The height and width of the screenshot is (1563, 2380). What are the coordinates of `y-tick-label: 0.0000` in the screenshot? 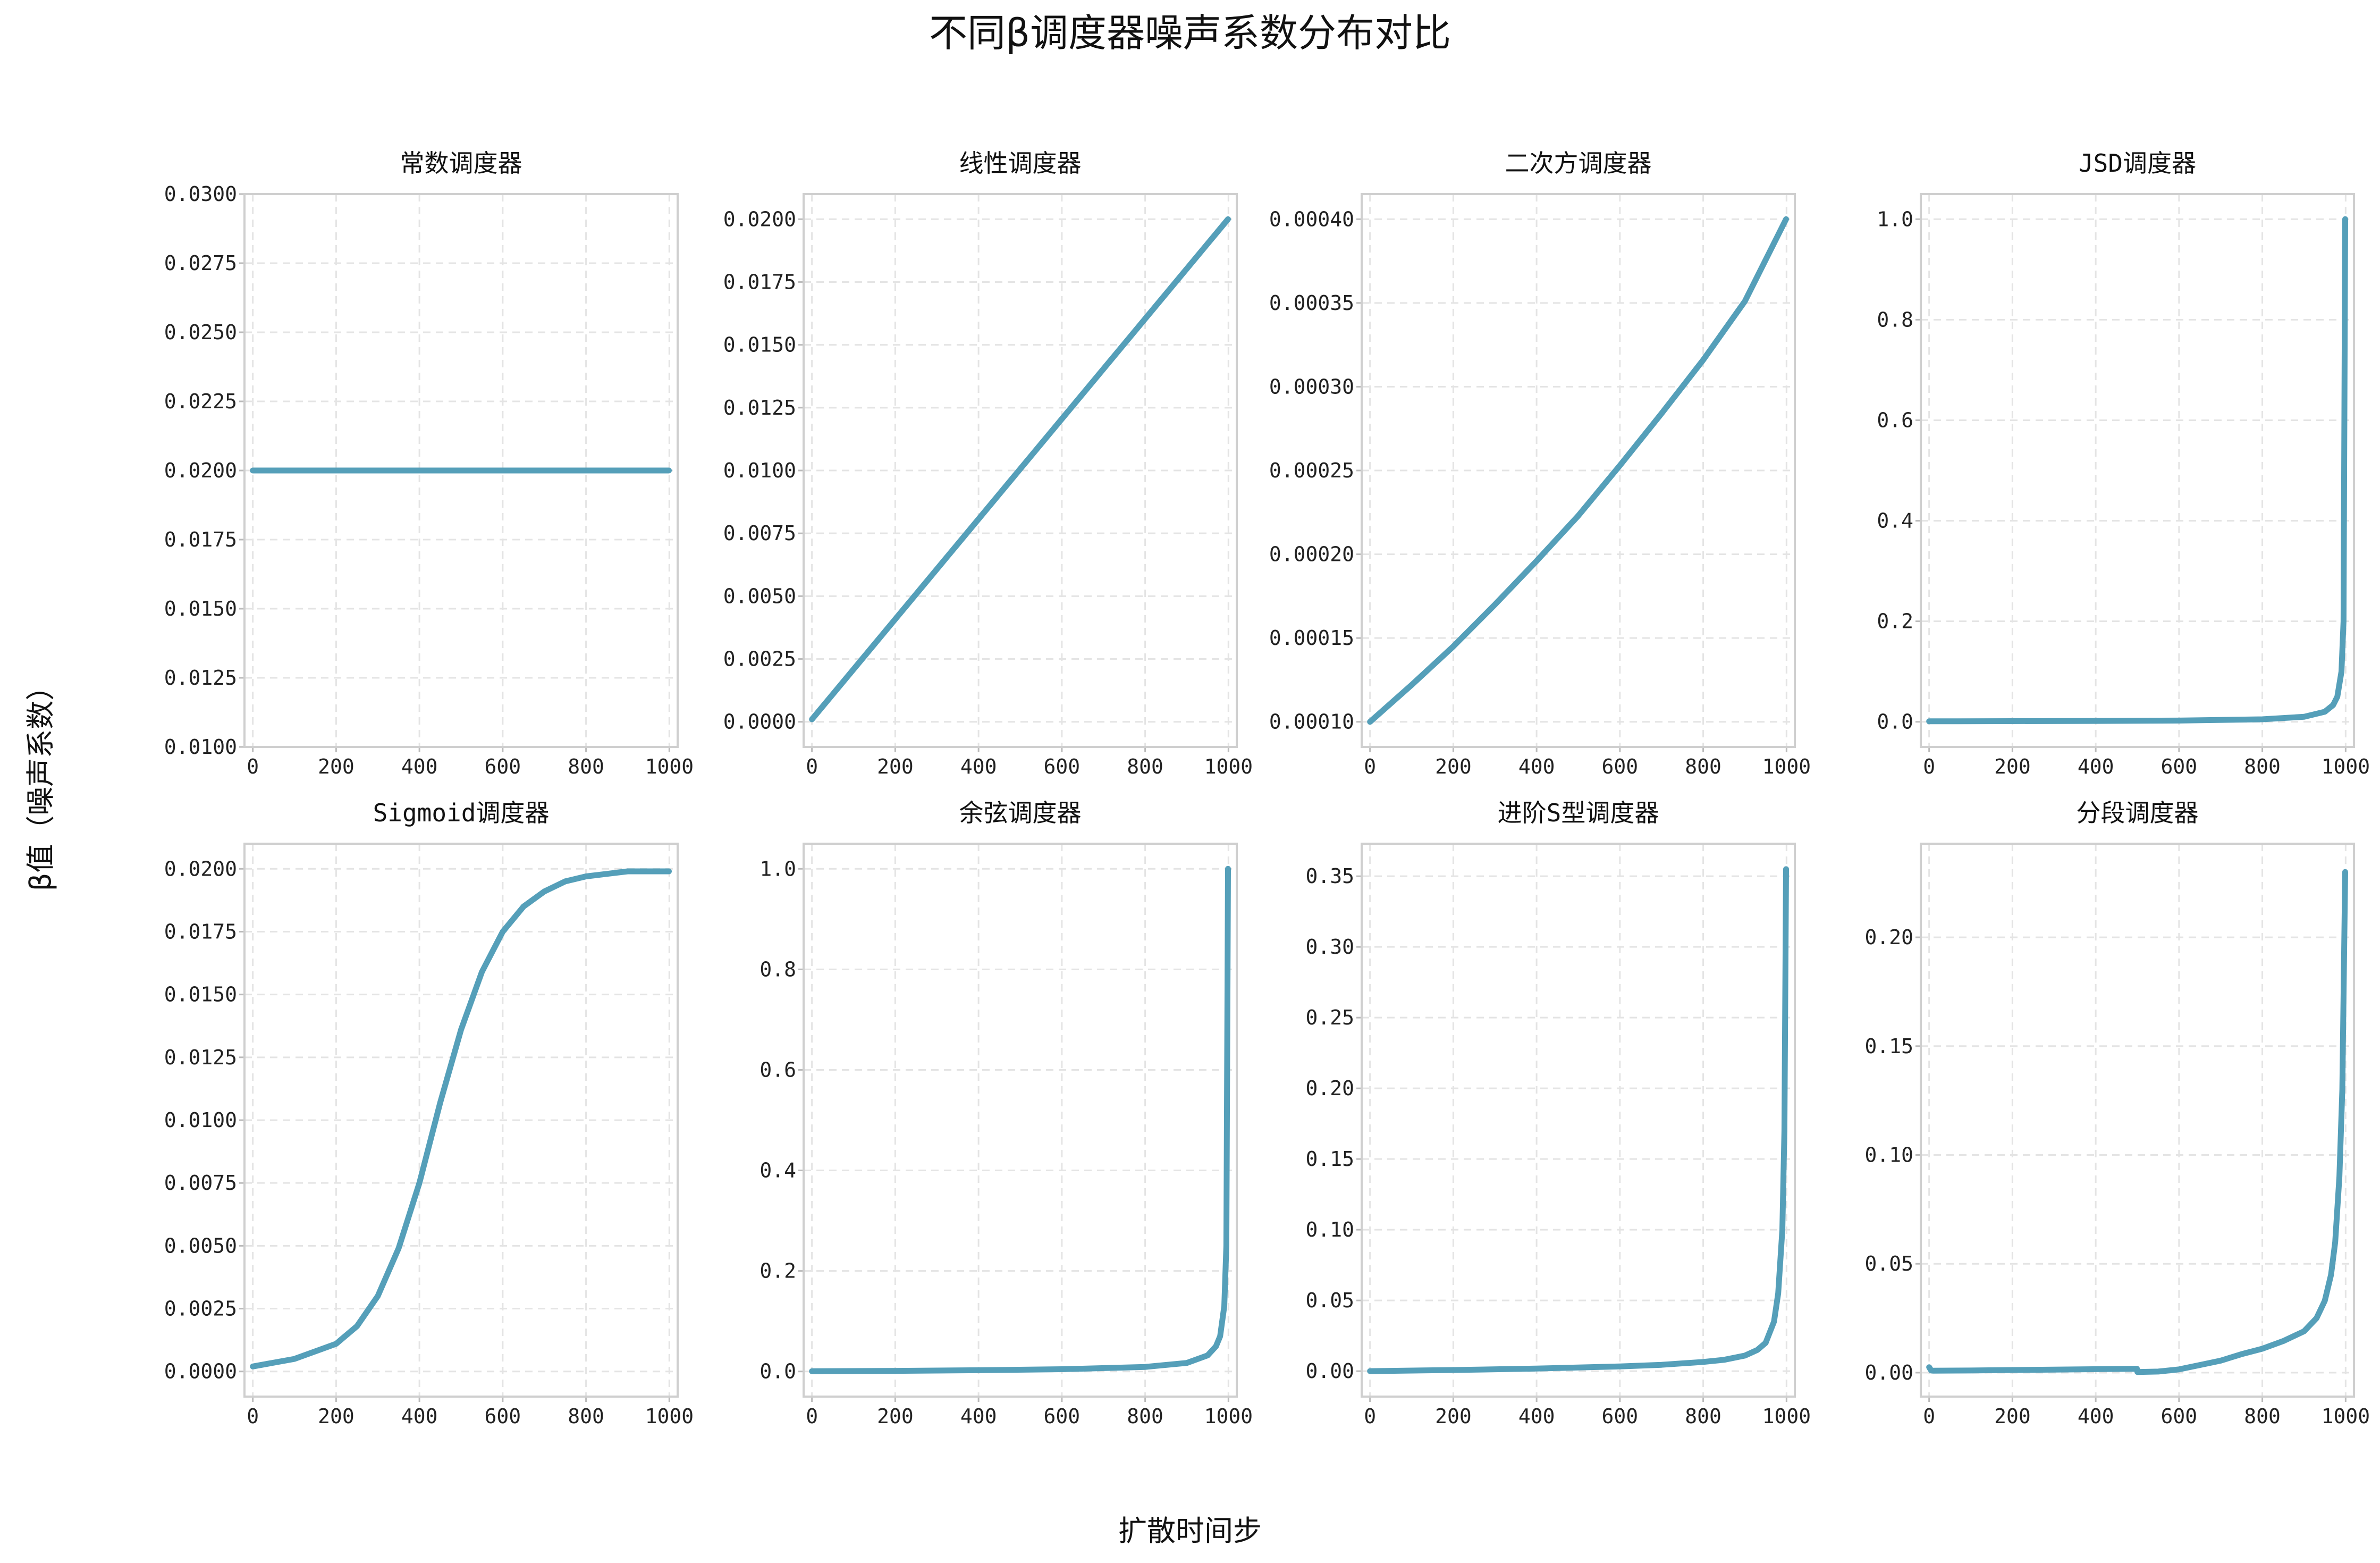 It's located at (759, 722).